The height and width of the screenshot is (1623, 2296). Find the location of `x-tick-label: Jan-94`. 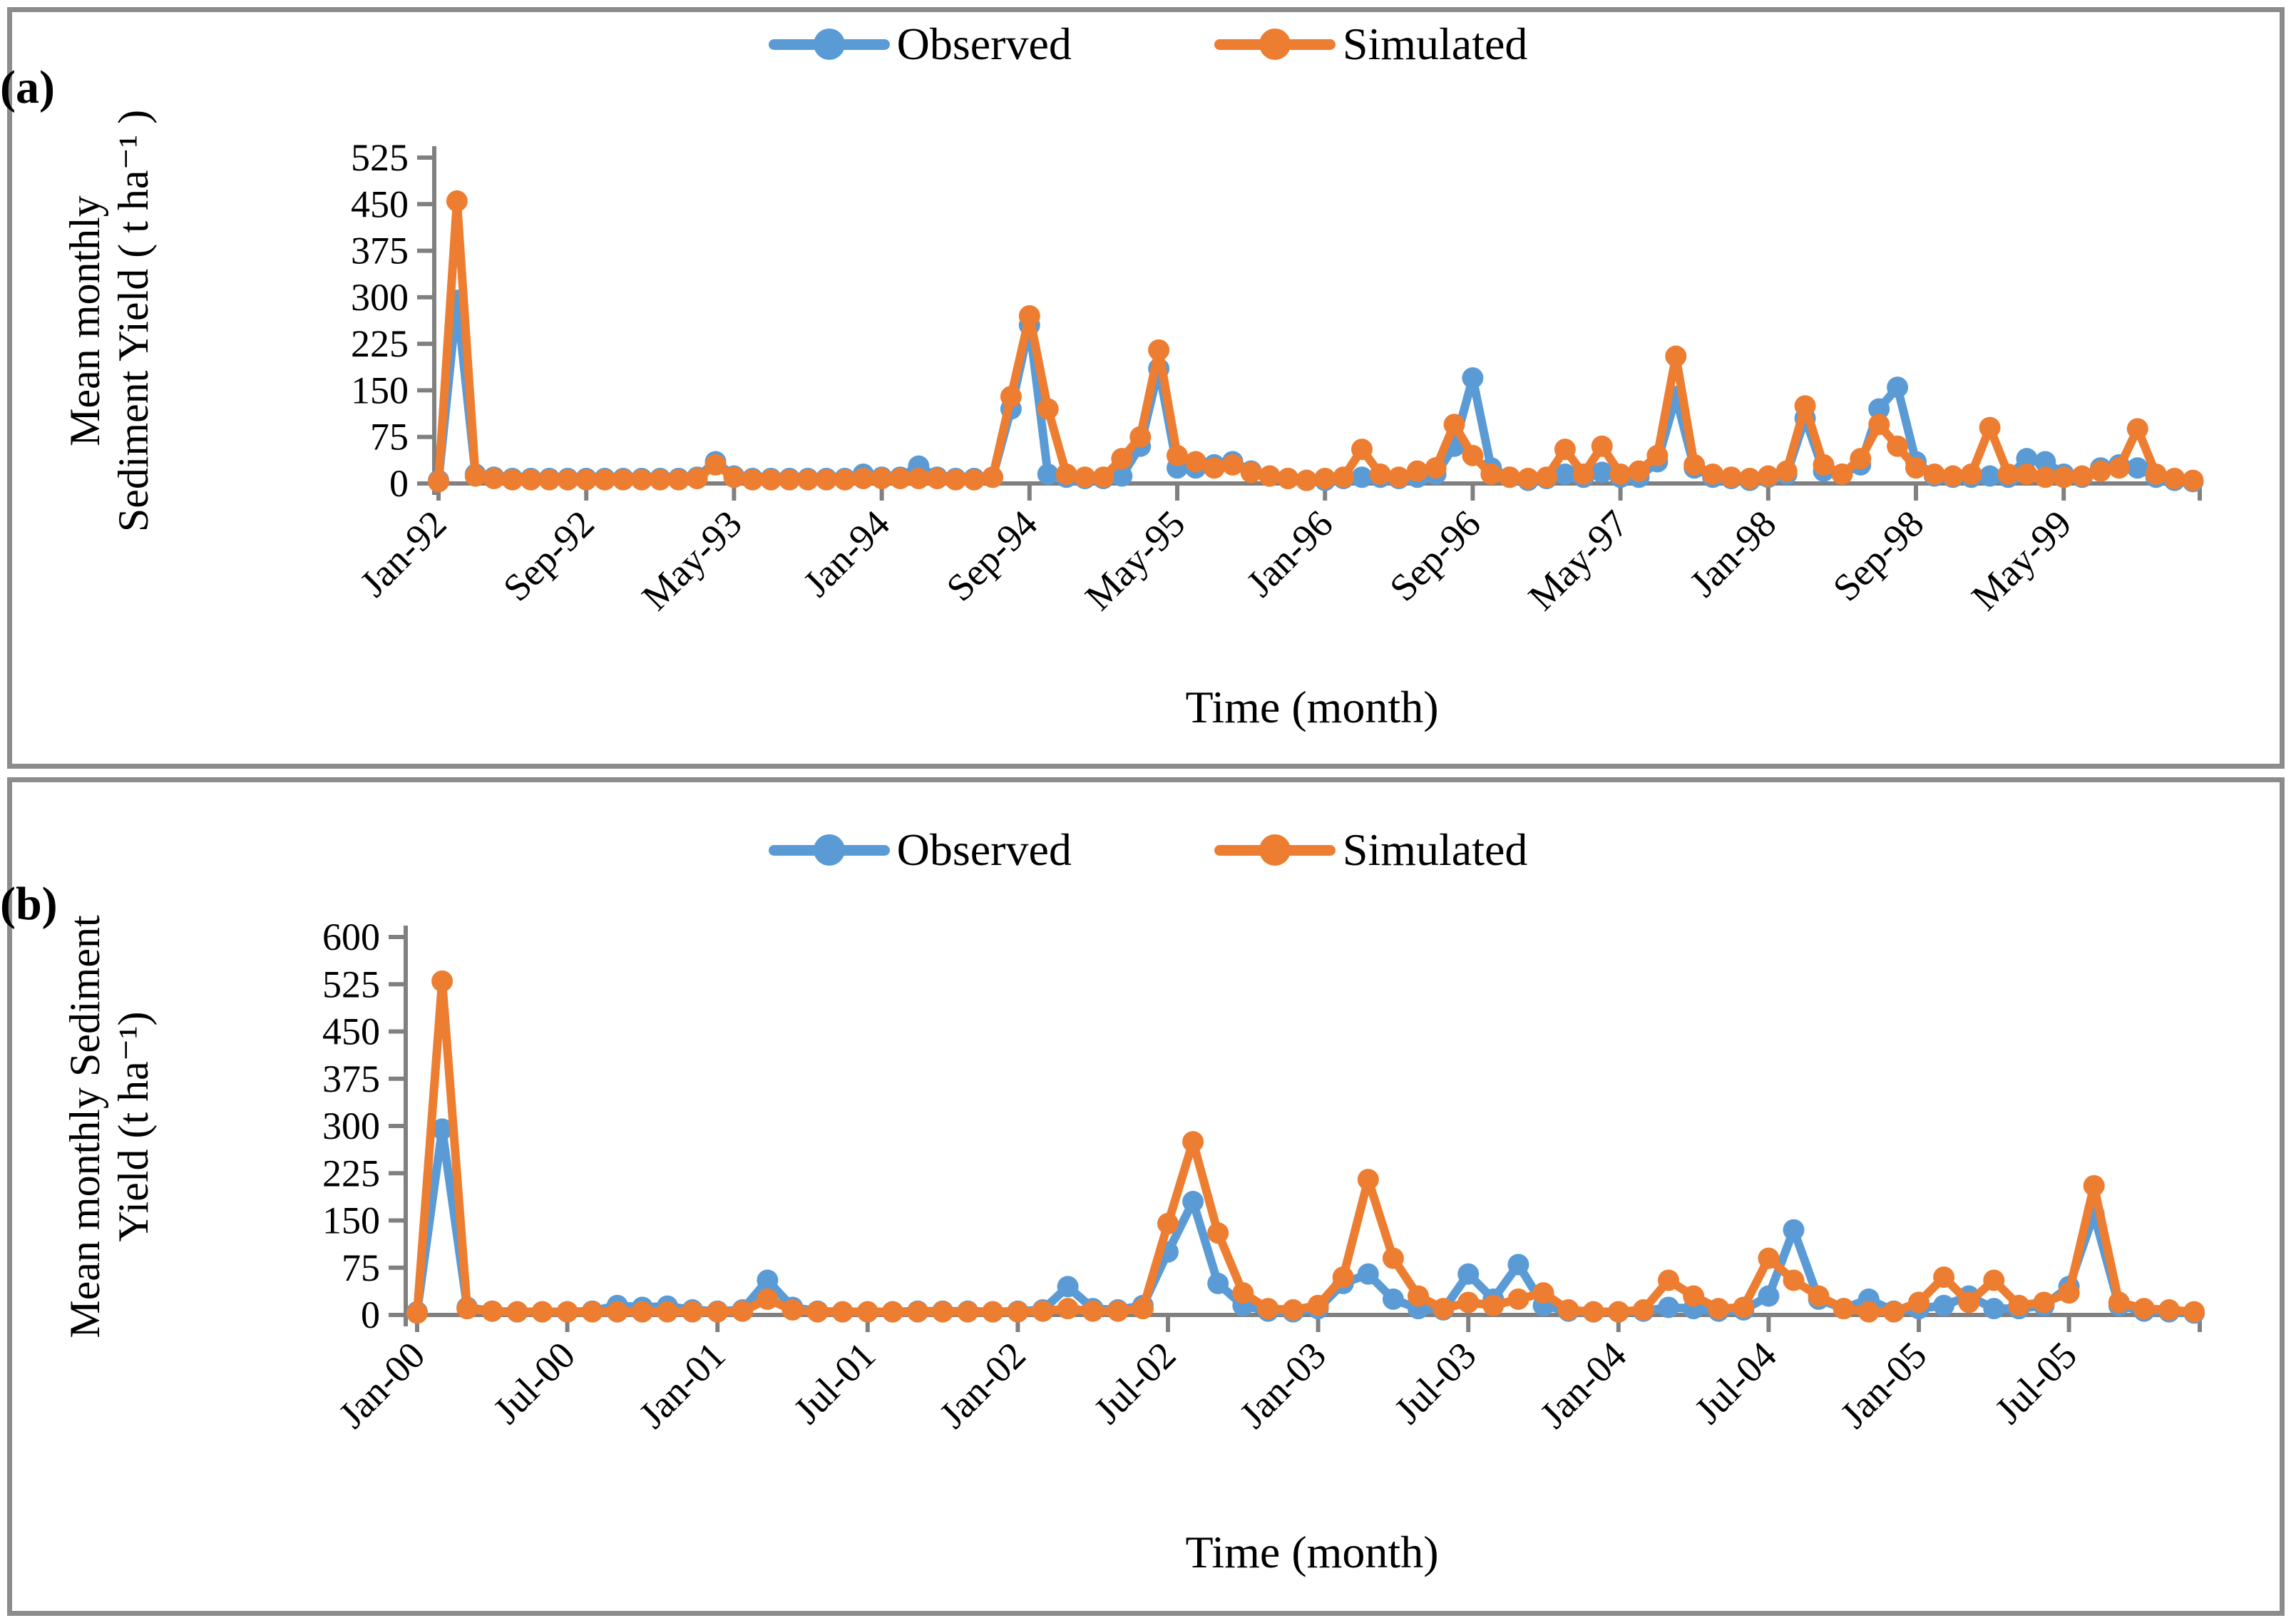

x-tick-label: Jan-94 is located at coordinates (846, 554).